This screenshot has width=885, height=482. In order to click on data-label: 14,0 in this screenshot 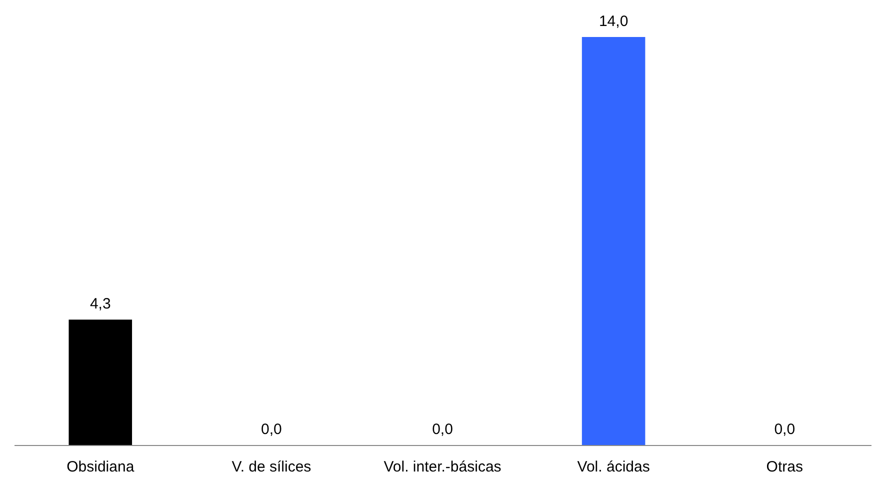, I will do `click(613, 21)`.